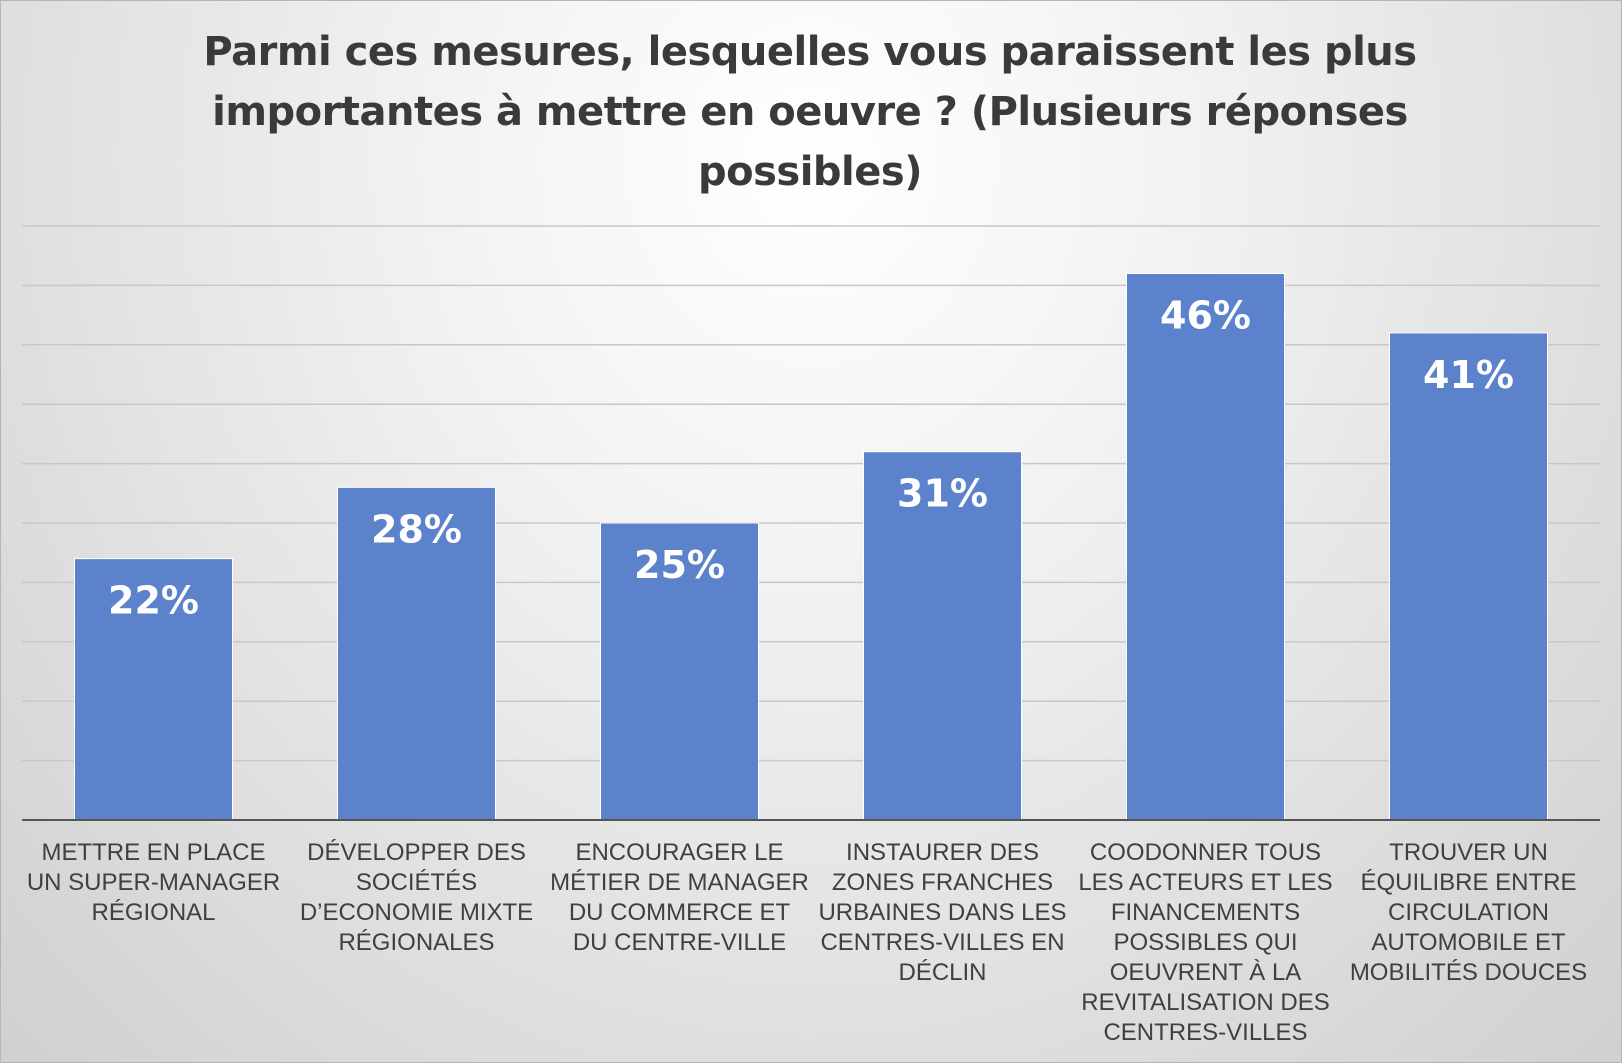  What do you see at coordinates (153, 601) in the screenshot?
I see `data-label: 22%` at bounding box center [153, 601].